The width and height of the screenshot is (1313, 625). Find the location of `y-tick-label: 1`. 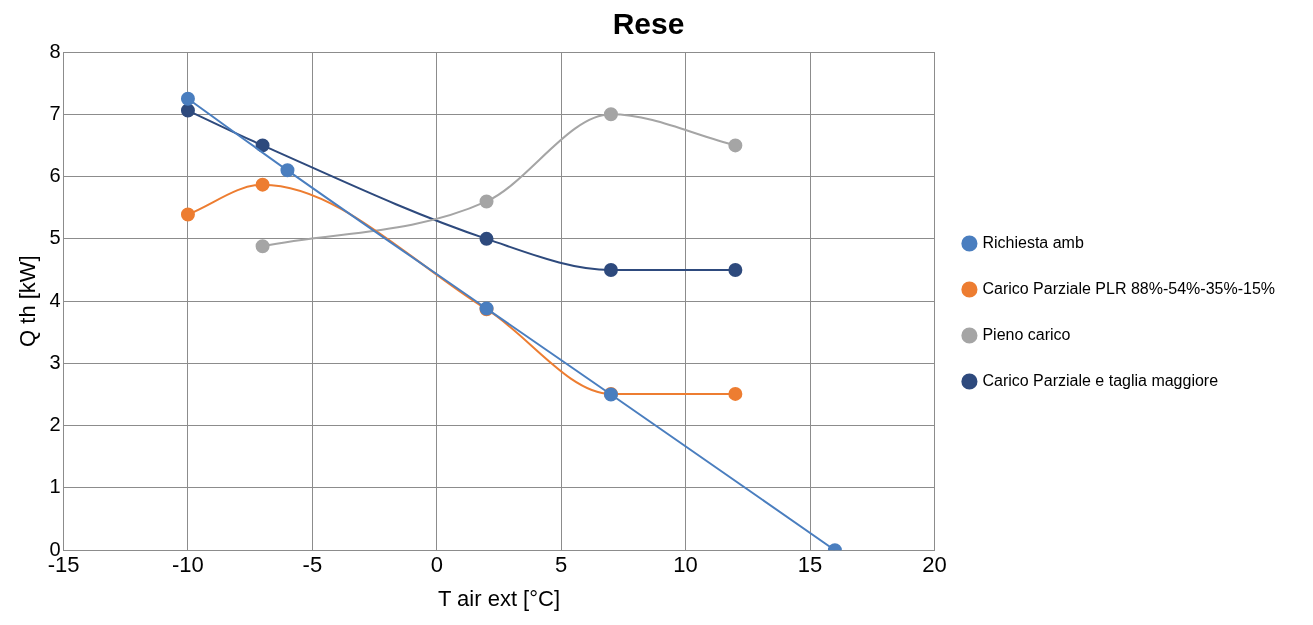

y-tick-label: 1 is located at coordinates (55, 486).